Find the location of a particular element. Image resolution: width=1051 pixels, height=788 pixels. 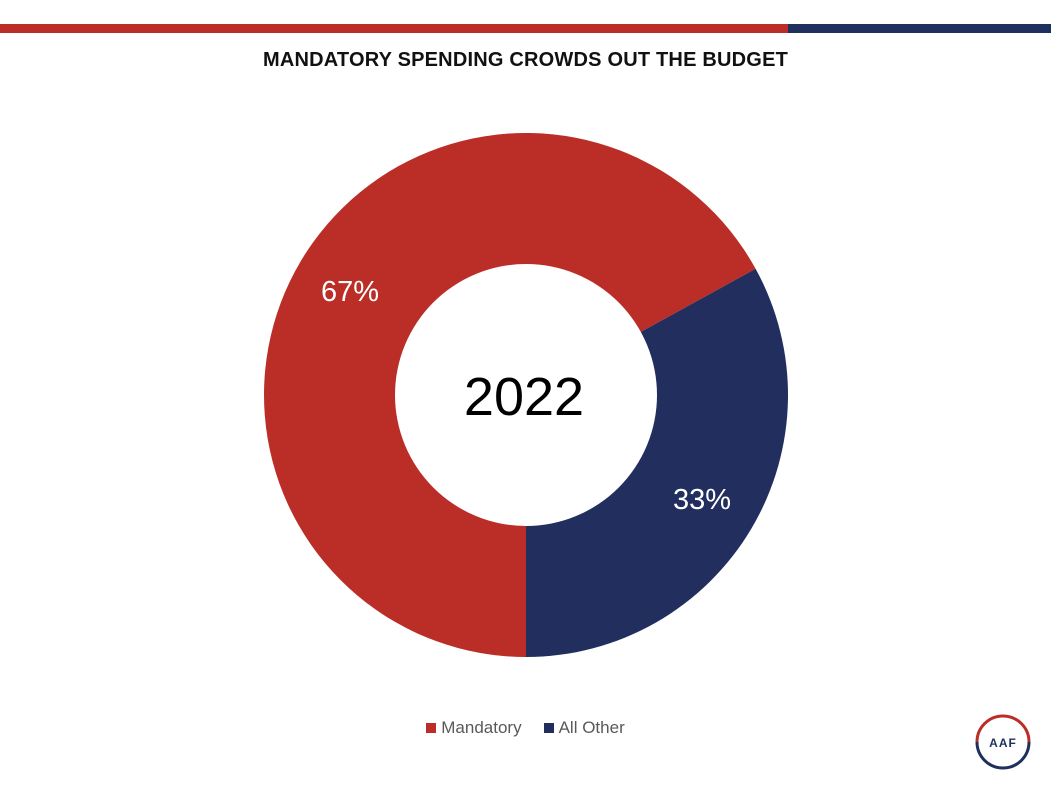

legend-swatch-all-other is located at coordinates (548, 728).